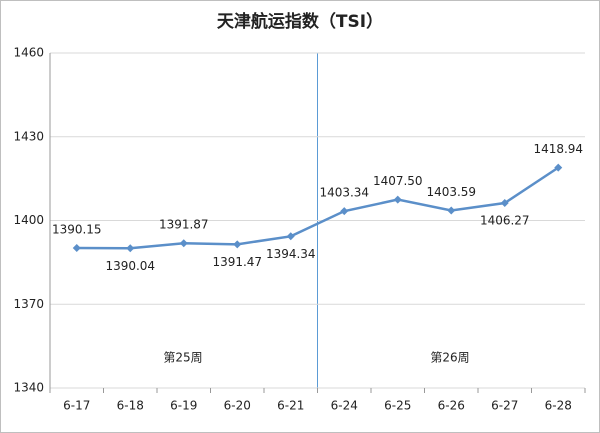 Image resolution: width=600 pixels, height=433 pixels. Describe the element at coordinates (449, 358) in the screenshot. I see `annotation: 第26周` at that location.